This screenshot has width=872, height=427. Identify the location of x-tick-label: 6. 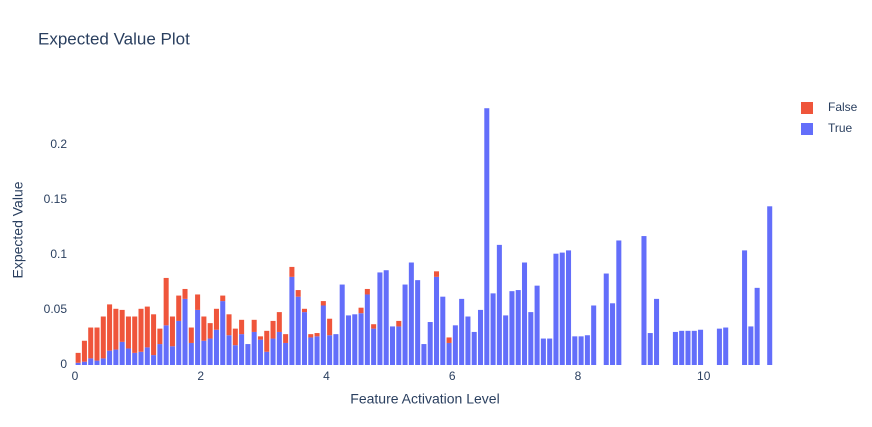
(452, 376).